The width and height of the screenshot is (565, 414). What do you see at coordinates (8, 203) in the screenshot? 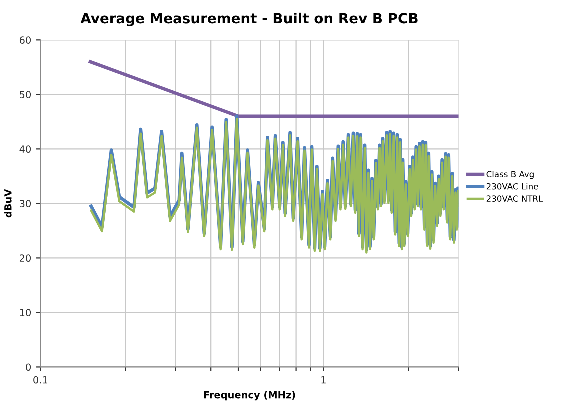
I see `y-axis-title: dBuV` at bounding box center [8, 203].